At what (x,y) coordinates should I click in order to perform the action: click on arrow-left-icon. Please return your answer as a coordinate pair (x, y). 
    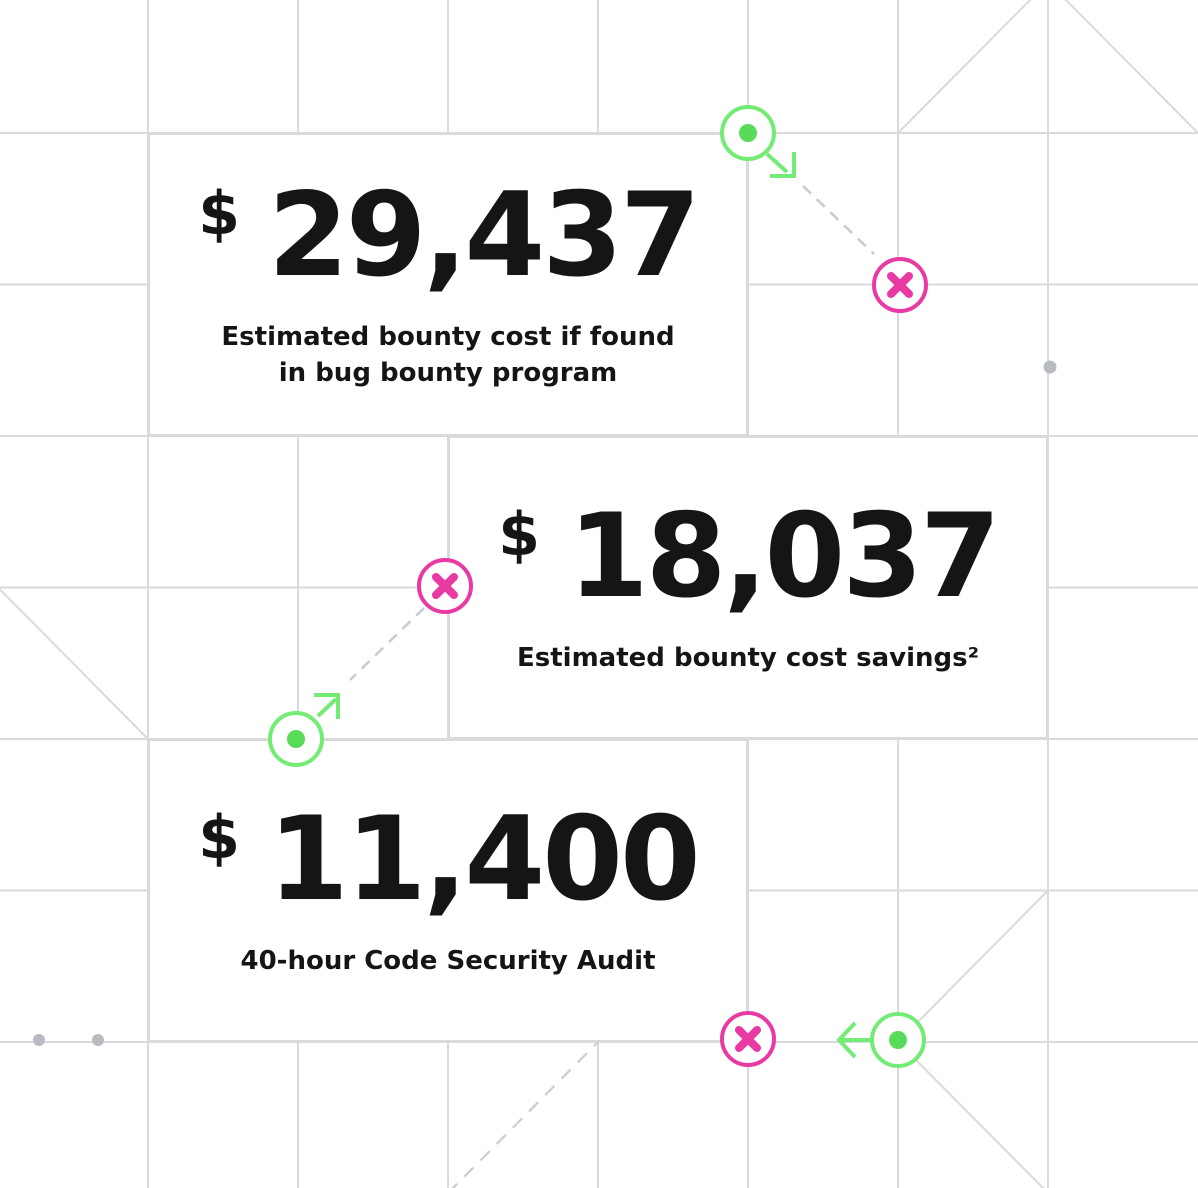
    Looking at the image, I should click on (854, 1040).